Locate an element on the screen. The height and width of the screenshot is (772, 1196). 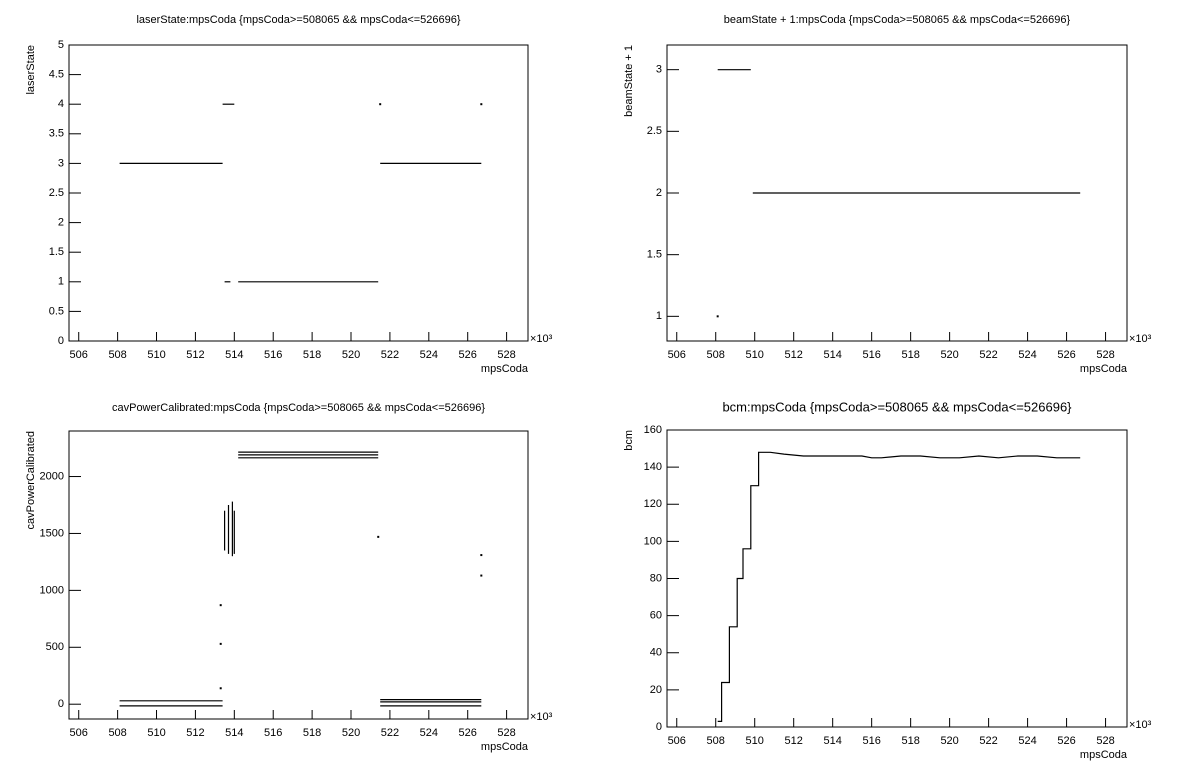
y-axis-label: cavPowerCalibrated is located at coordinates (31, 480).